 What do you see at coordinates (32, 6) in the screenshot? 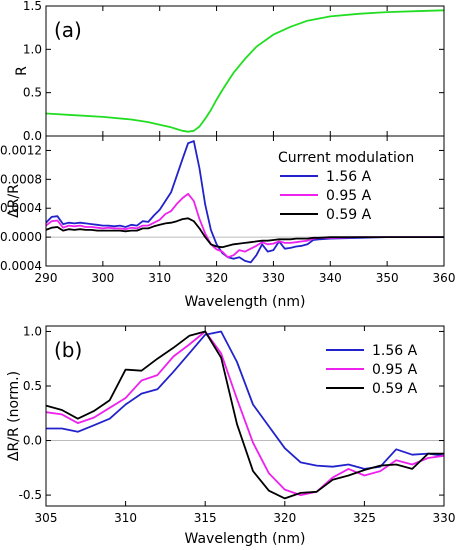
I see `y-tick-label: 1.5` at bounding box center [32, 6].